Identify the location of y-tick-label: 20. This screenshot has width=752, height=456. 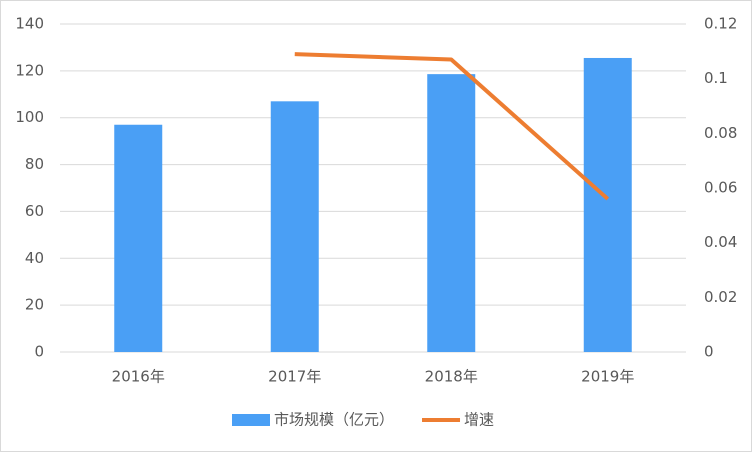
(34, 305).